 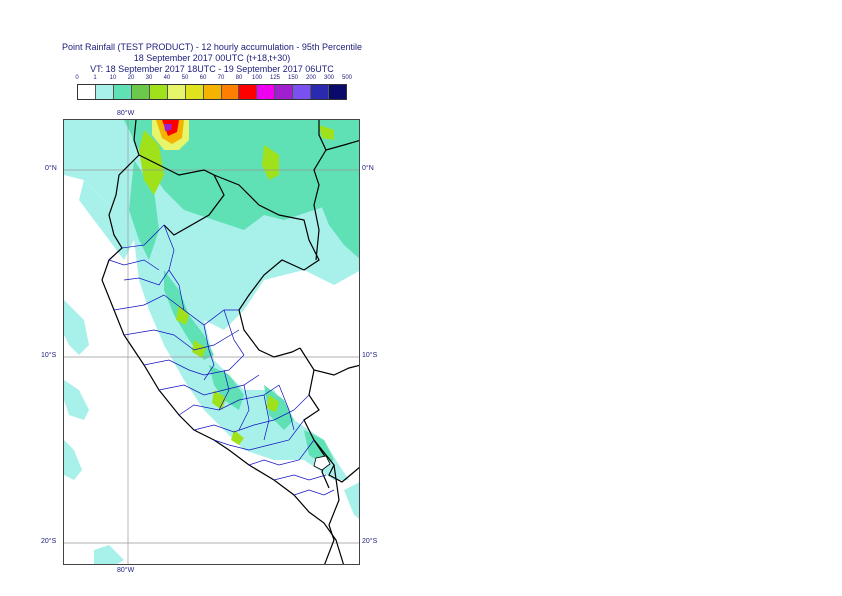 I want to click on legend-swatches, so click(x=212, y=92).